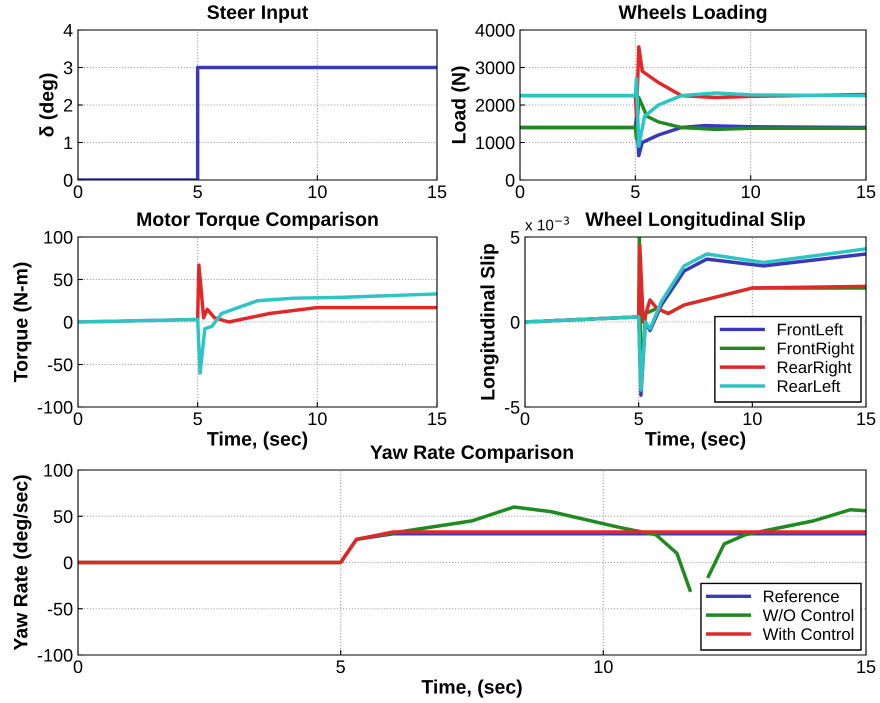 This screenshot has height=703, width=880. What do you see at coordinates (494, 30) in the screenshot?
I see `y-tick-label: 4000` at bounding box center [494, 30].